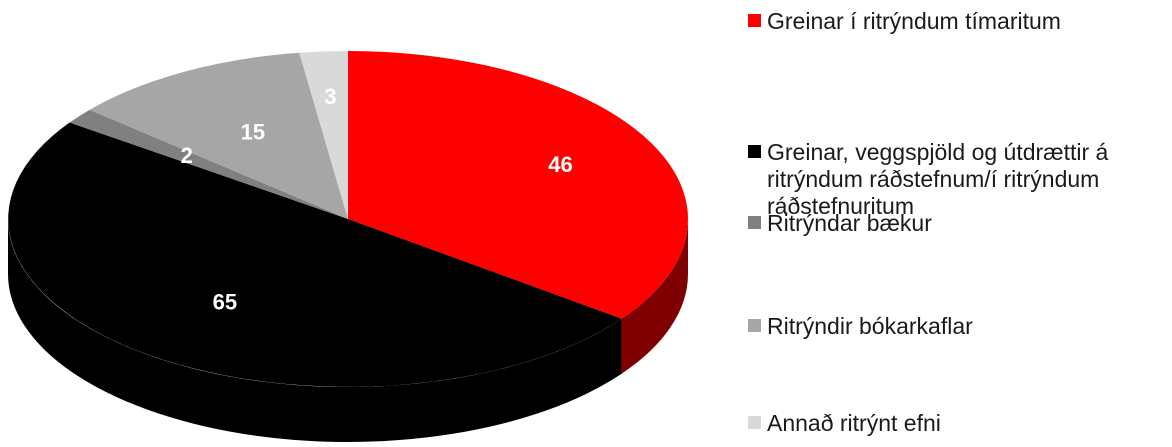  Describe the element at coordinates (560, 164) in the screenshot. I see `data-label-journal-articles: 46` at that location.